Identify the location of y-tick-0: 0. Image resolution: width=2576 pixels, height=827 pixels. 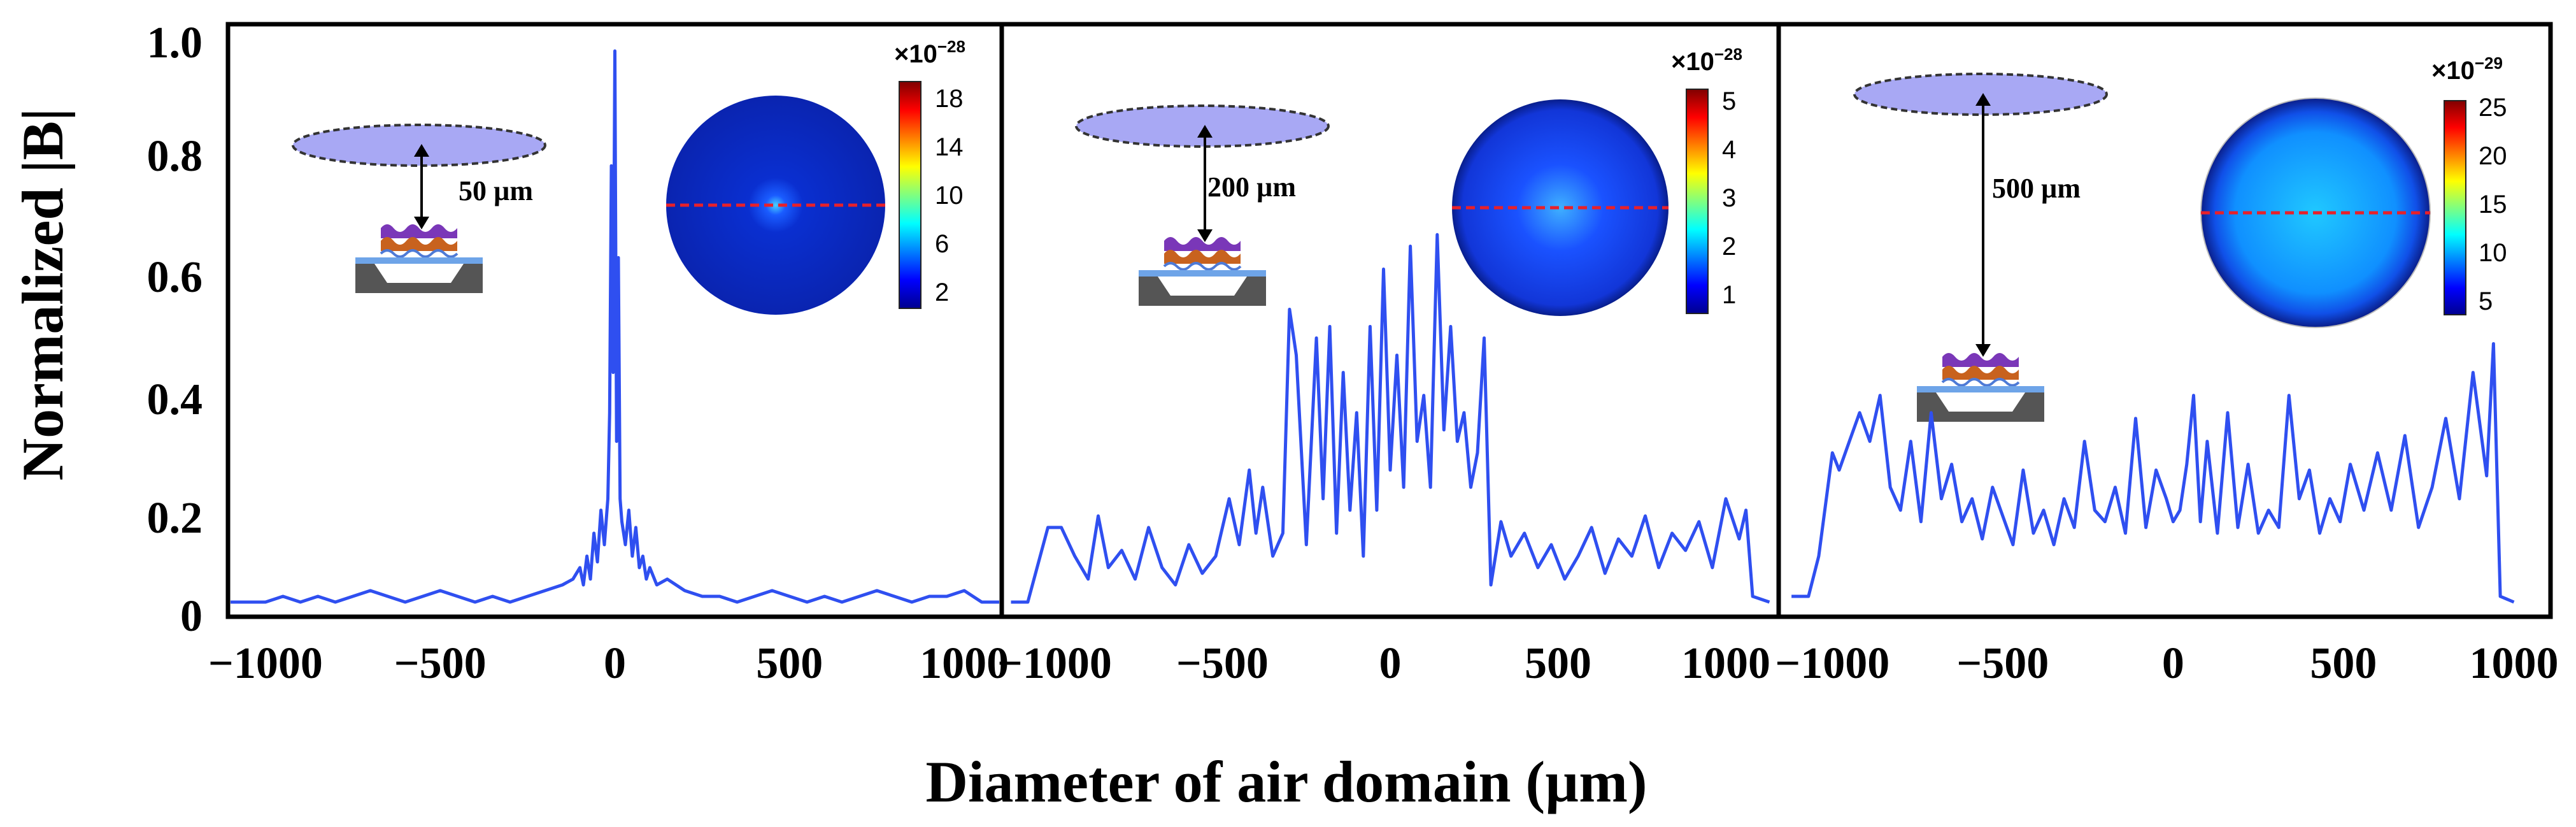
(191, 616).